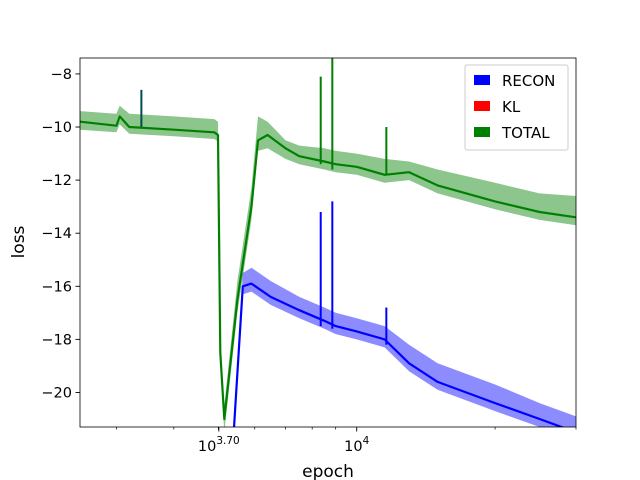 The height and width of the screenshot is (480, 640). Describe the element at coordinates (482, 80) in the screenshot. I see `legend-swatch-recon` at that location.